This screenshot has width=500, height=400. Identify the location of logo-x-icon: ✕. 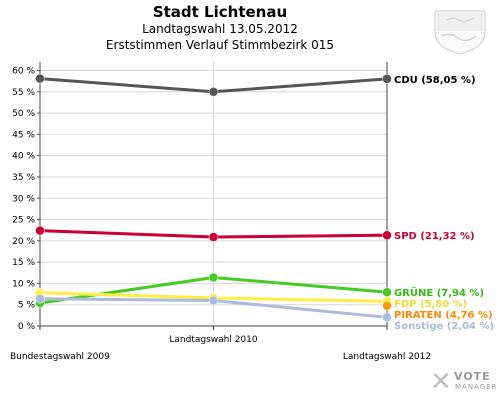
(441, 382).